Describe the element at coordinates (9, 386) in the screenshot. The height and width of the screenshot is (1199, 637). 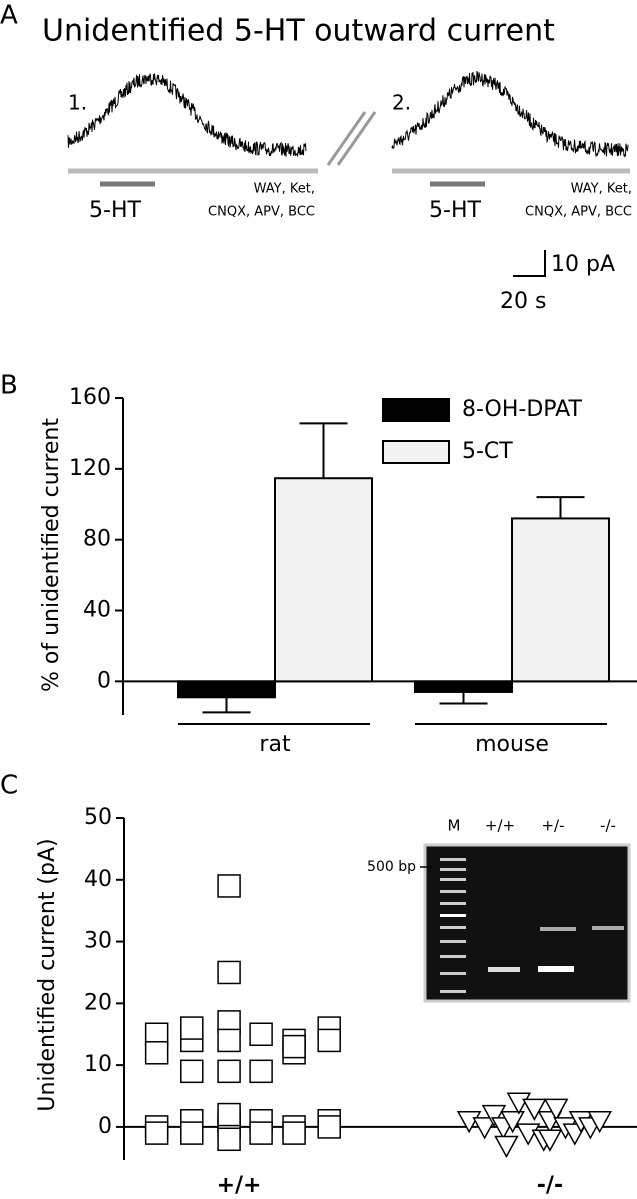
I see `panel-letter: B` at that location.